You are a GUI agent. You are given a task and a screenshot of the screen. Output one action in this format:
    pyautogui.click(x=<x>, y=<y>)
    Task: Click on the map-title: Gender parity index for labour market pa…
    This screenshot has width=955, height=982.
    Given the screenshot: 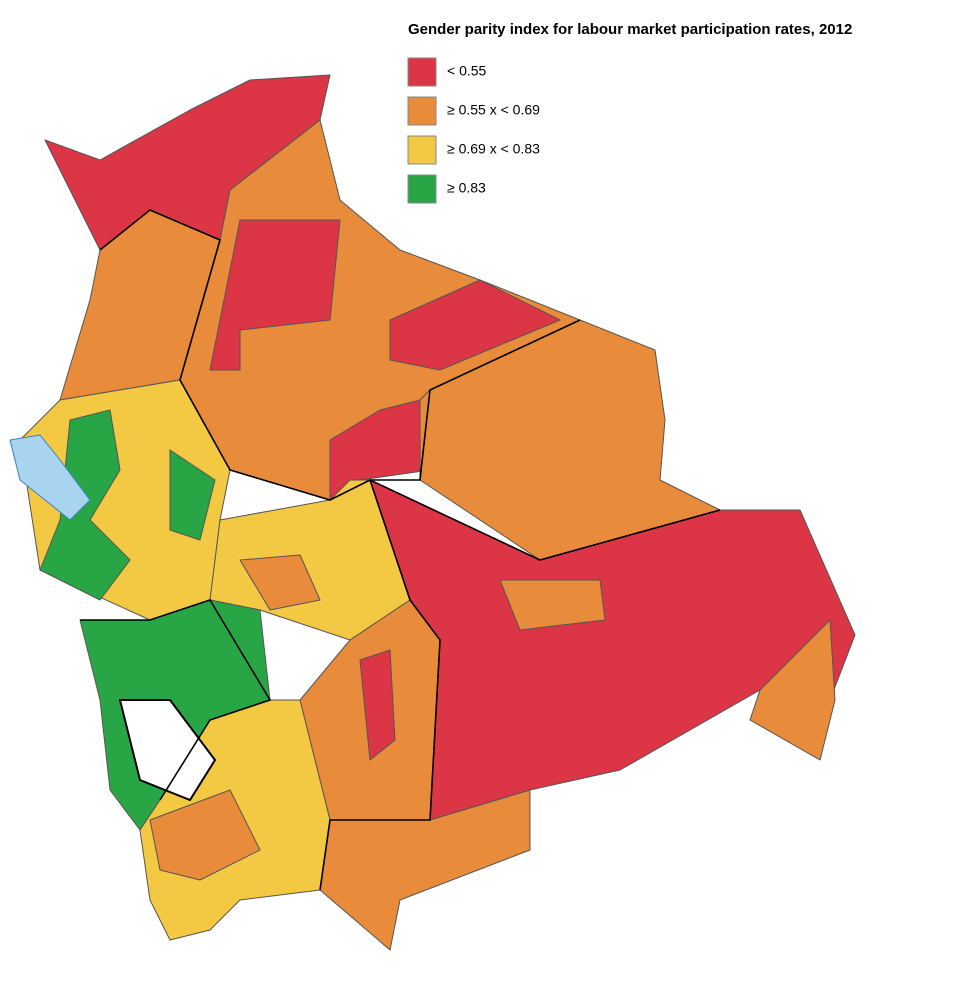 What is the action you would take?
    pyautogui.click(x=630, y=29)
    